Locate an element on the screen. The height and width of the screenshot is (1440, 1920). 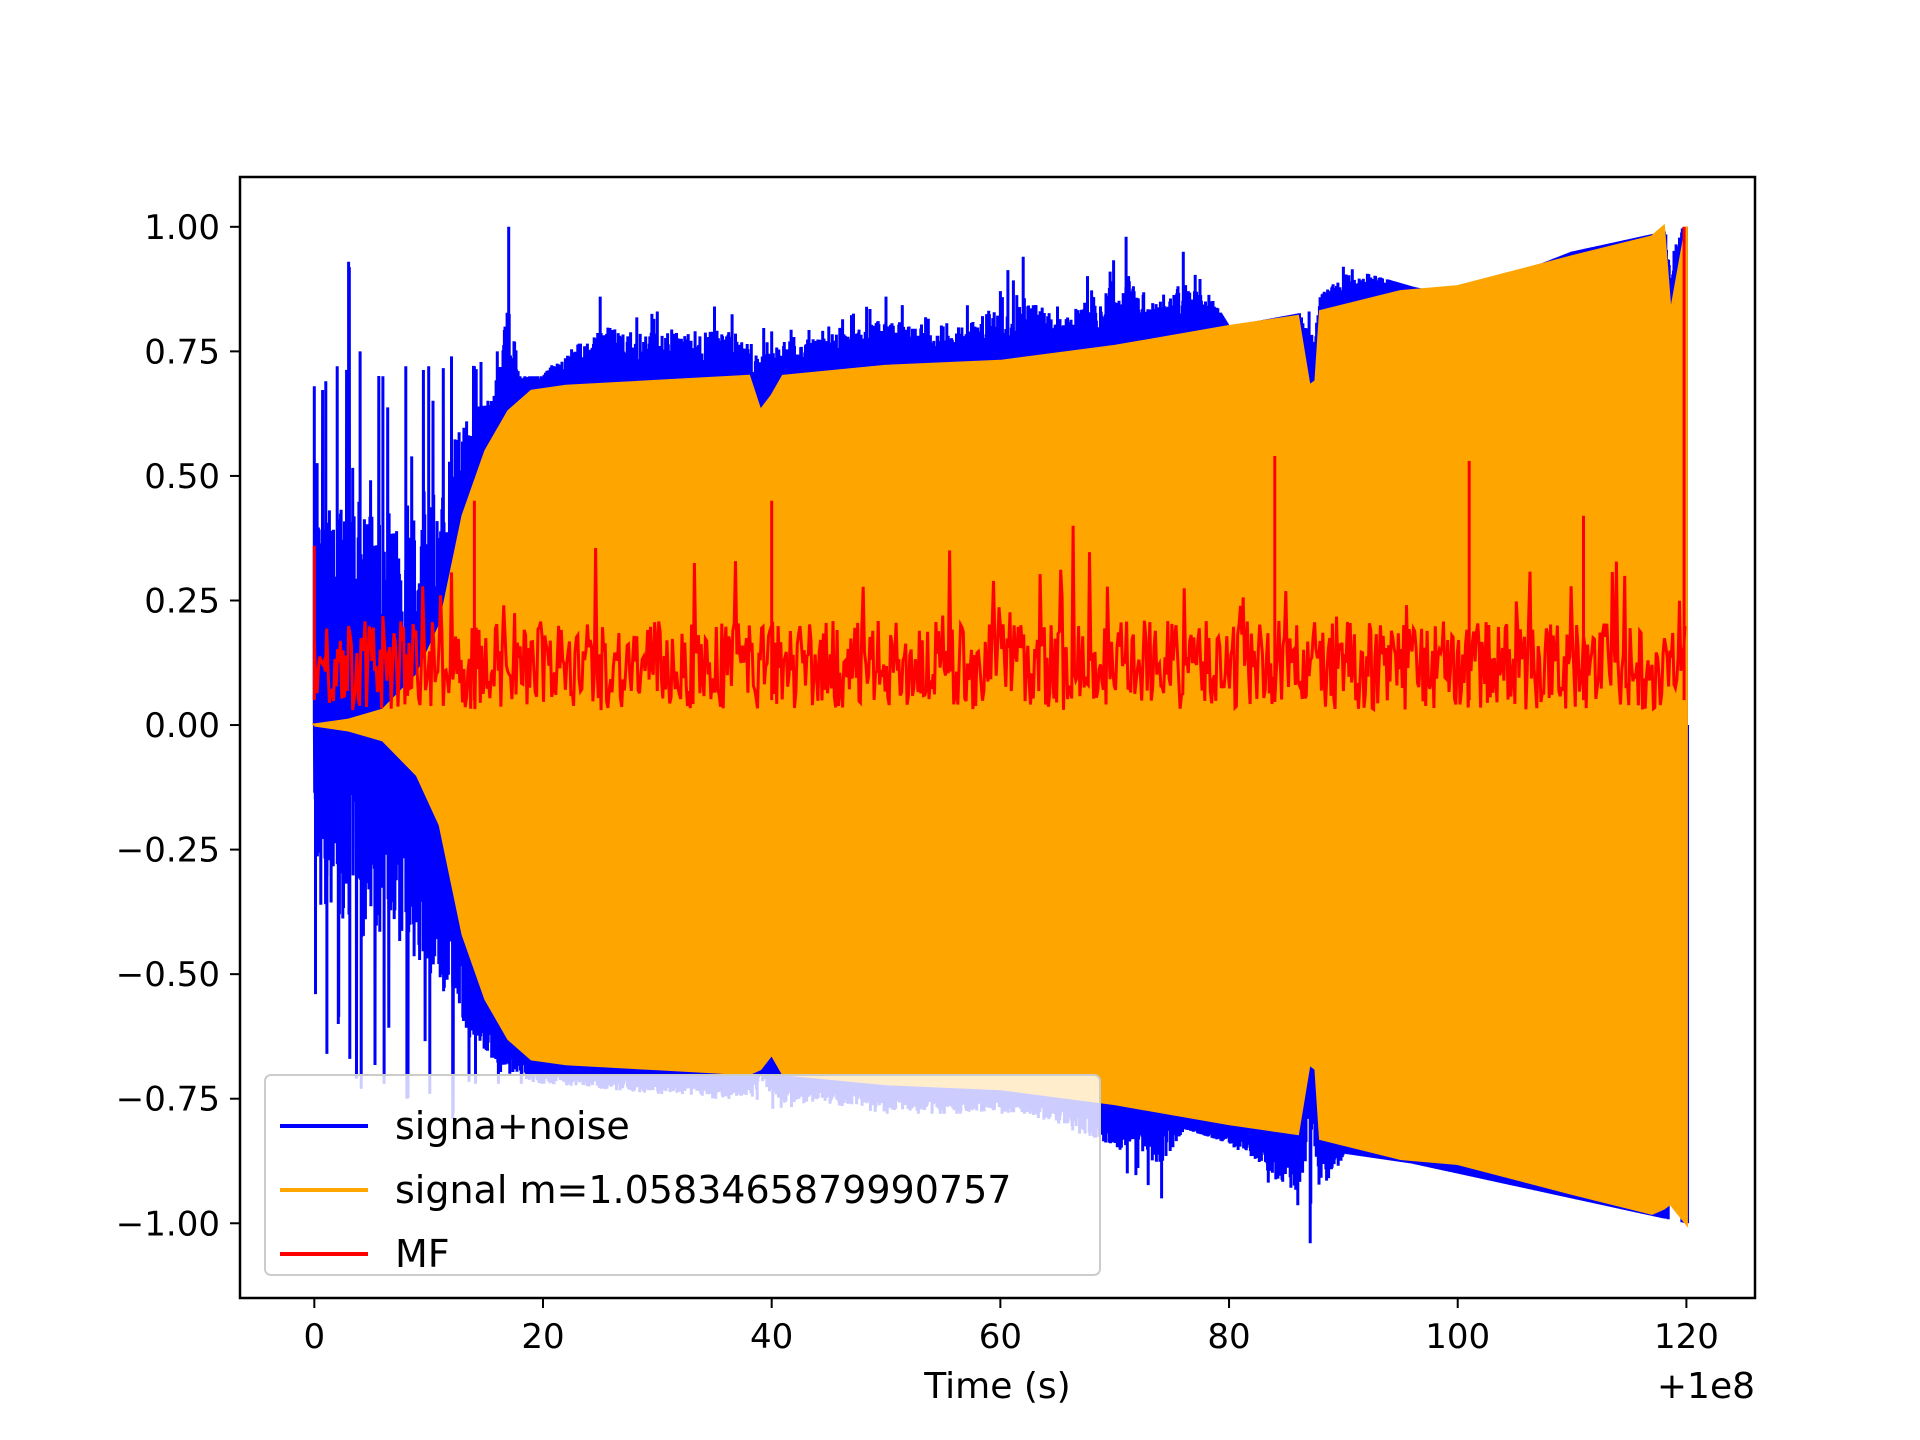
y-tick-label: 0.25 is located at coordinates (182, 601).